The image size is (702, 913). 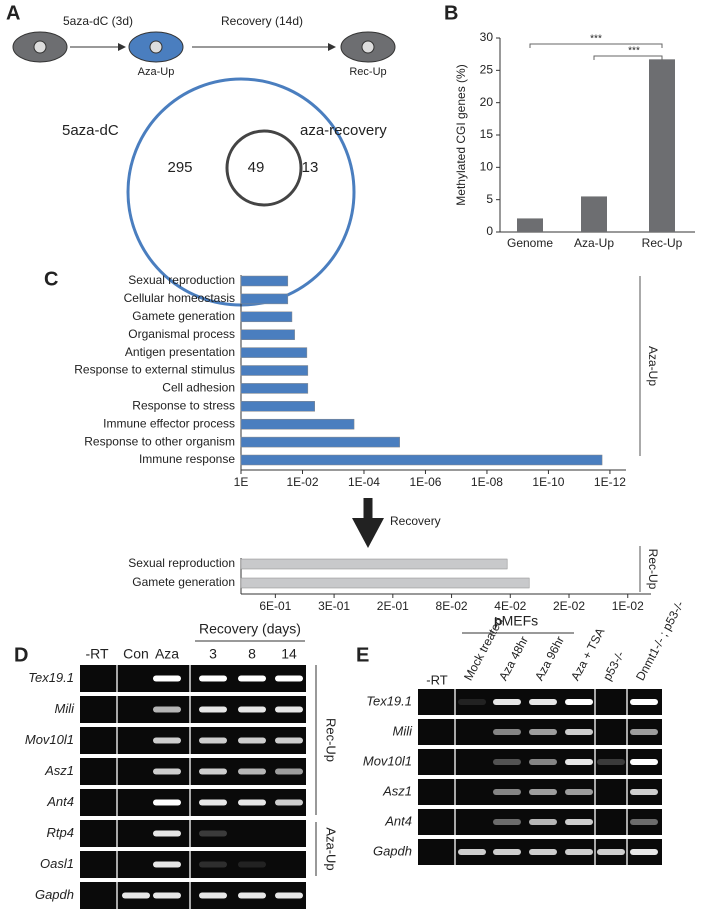 I want to click on x-tick-label: 4E-02, so click(x=510, y=606).